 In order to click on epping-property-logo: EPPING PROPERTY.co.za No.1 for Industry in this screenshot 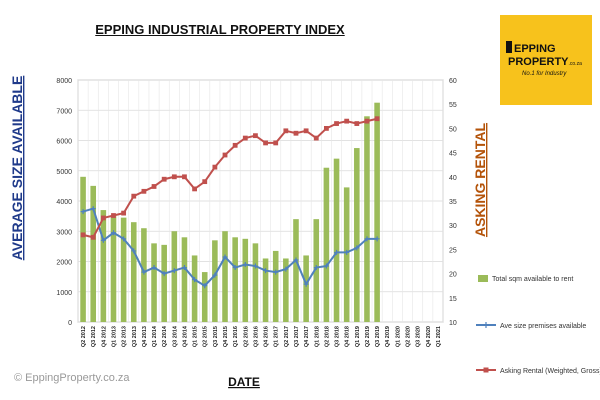, I will do `click(546, 60)`.